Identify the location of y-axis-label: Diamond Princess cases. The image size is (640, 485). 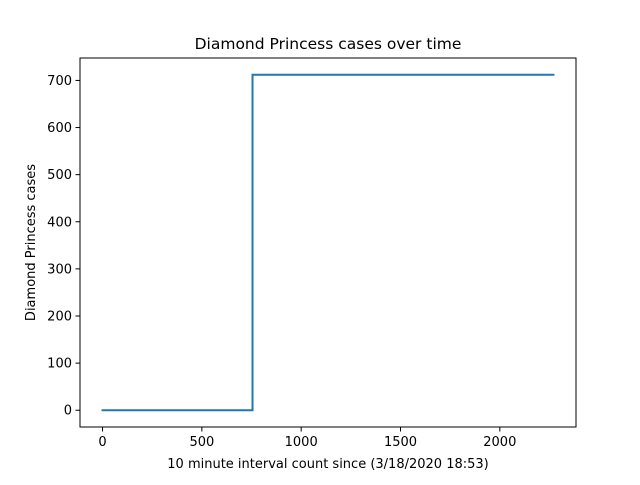
(31, 242).